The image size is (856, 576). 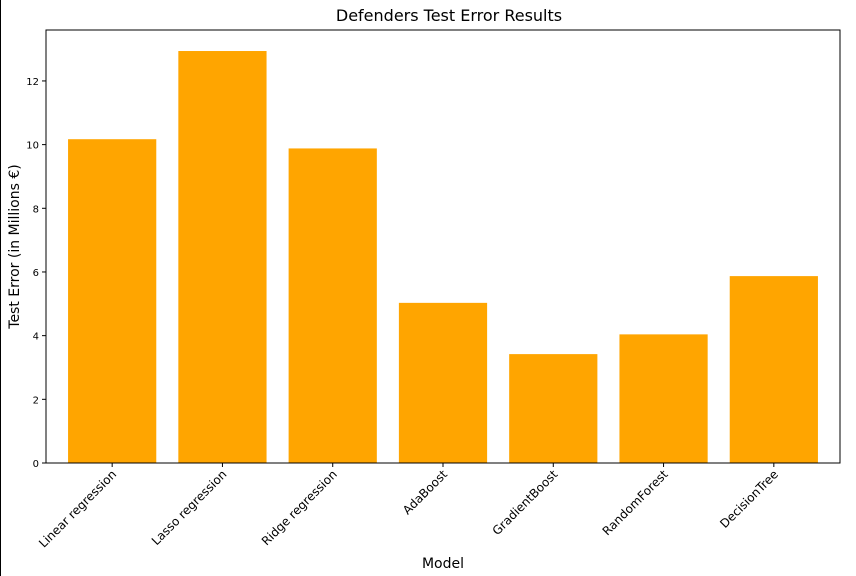 I want to click on y-tick-label: 6, so click(x=36, y=273).